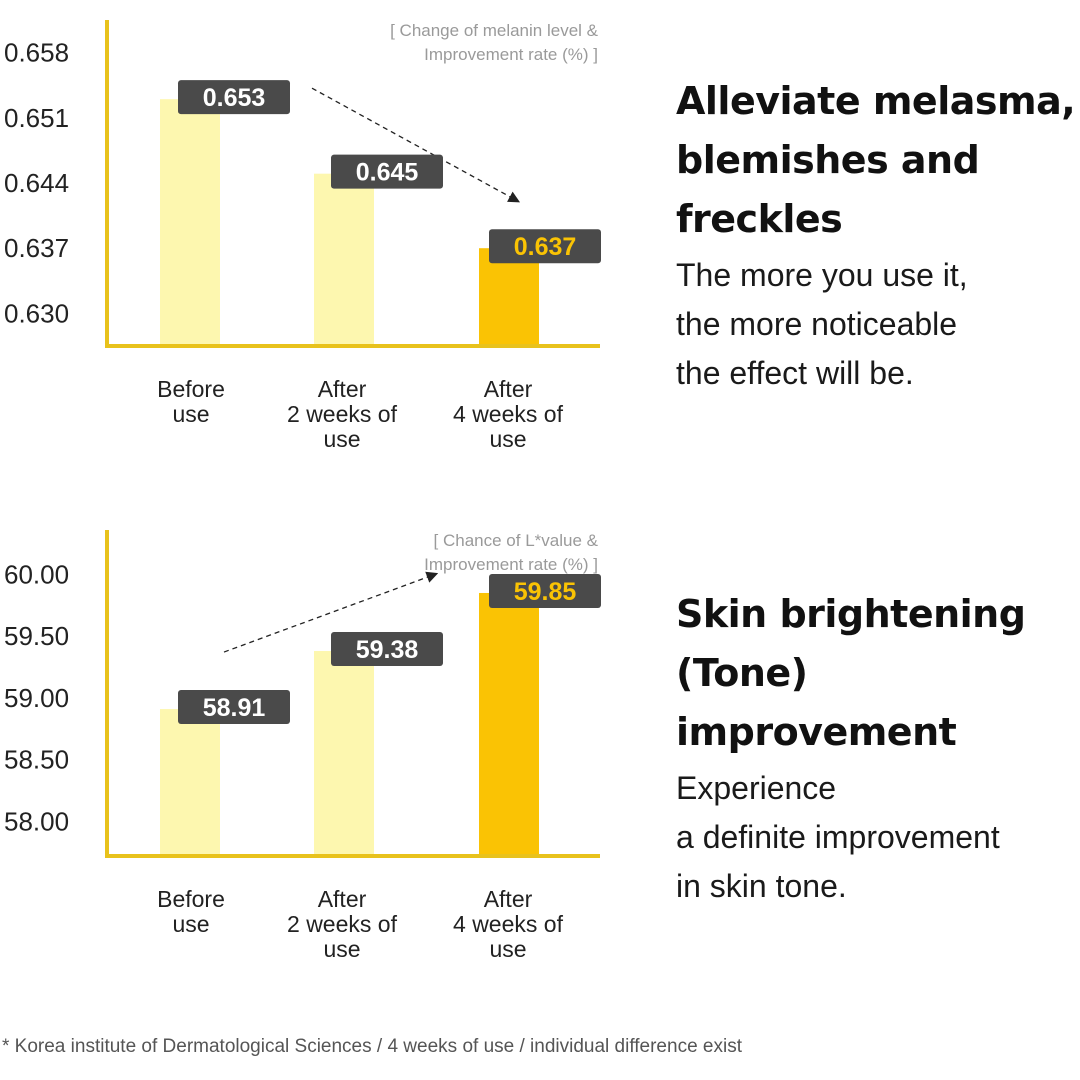 The width and height of the screenshot is (1080, 1080). What do you see at coordinates (876, 673) in the screenshot?
I see `brightening-heading: Skin brightening (Tone) improvement` at bounding box center [876, 673].